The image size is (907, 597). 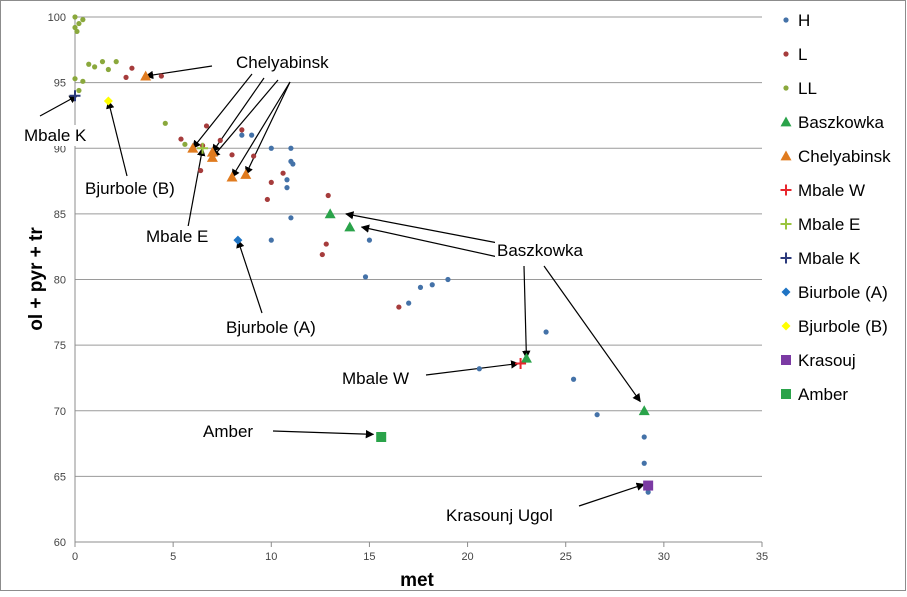 I want to click on x-tick-label: 35, so click(x=762, y=557).